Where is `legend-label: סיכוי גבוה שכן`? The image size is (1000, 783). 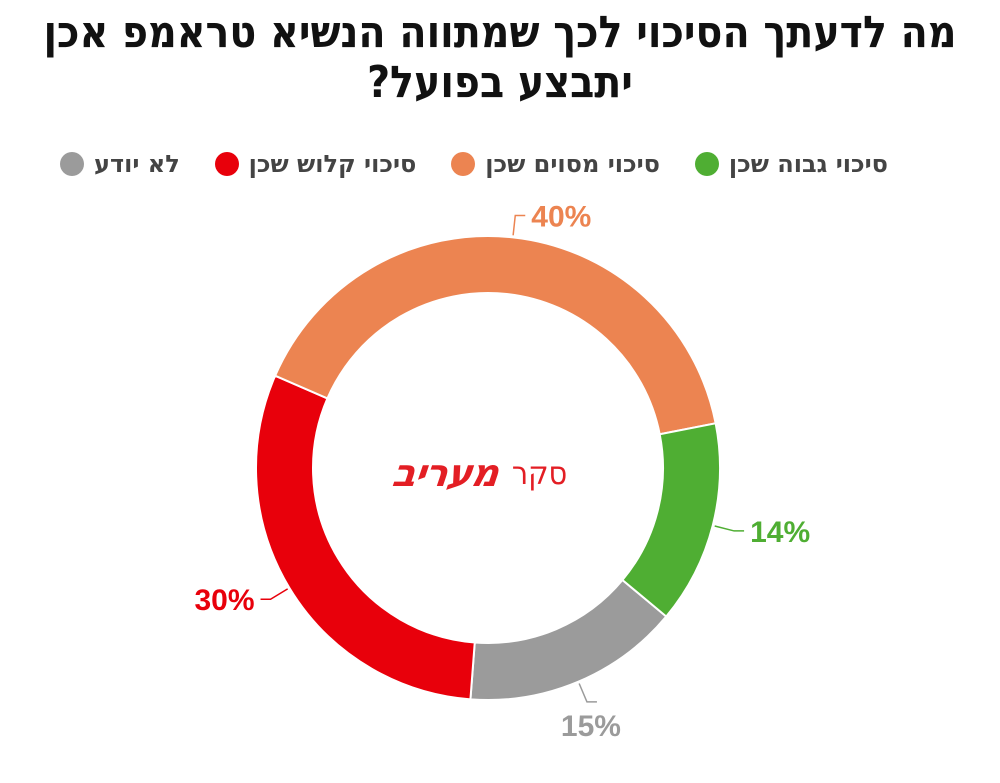
legend-label: סיכוי גבוה שכן is located at coordinates (808, 164).